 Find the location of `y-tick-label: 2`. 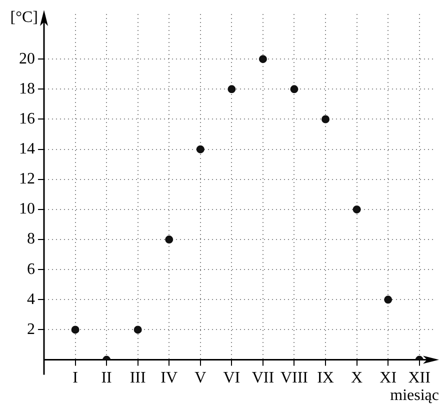

y-tick-label: 2 is located at coordinates (31, 329).